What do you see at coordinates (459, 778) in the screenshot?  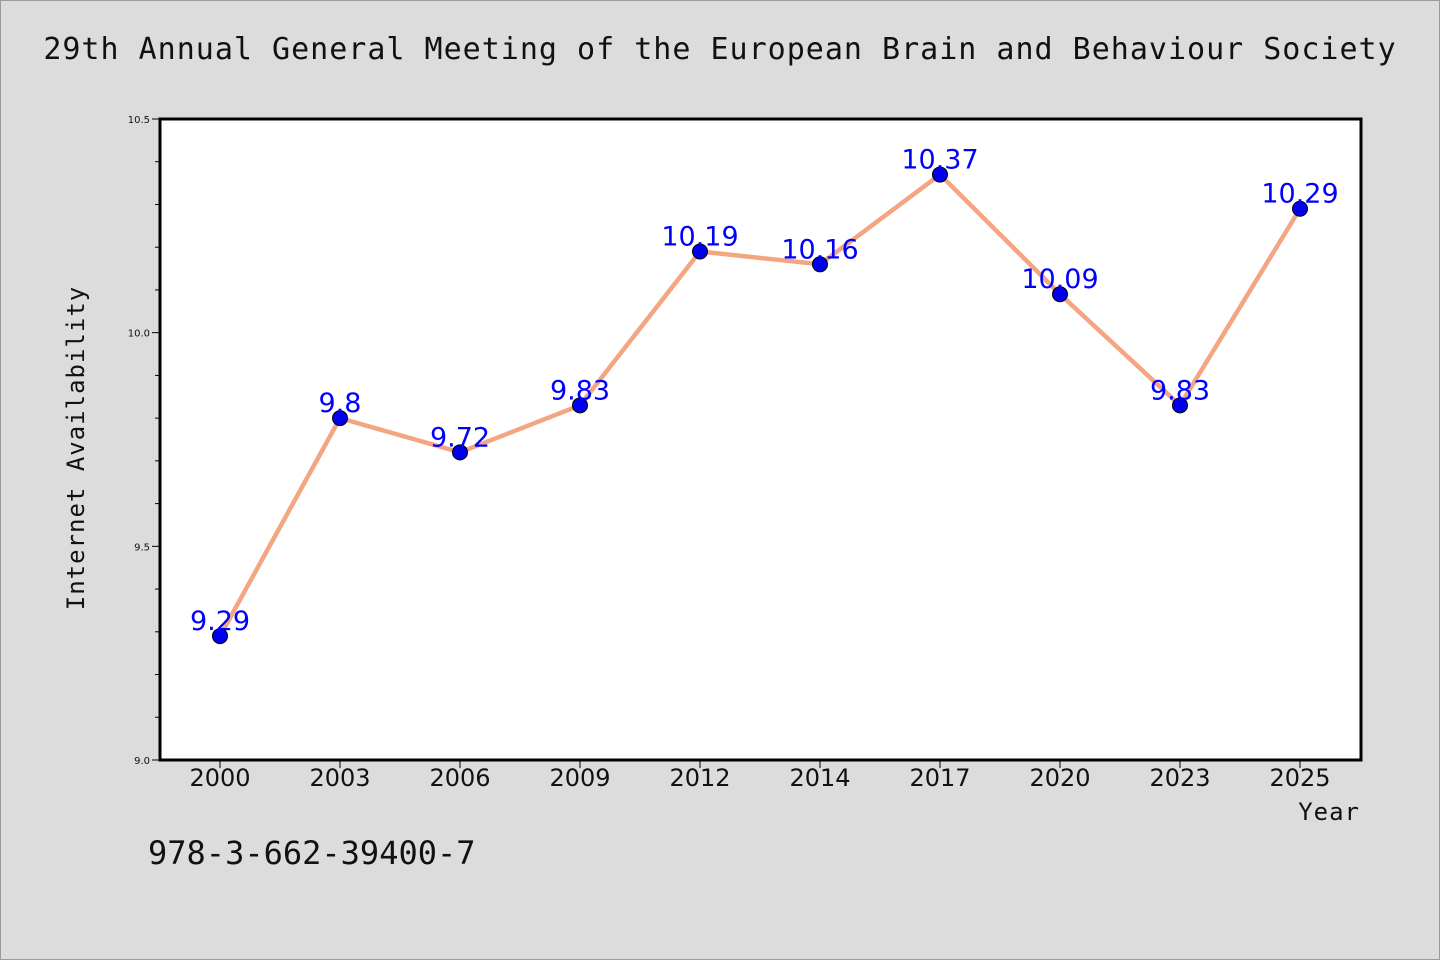 I see `x-tick-label: 2006` at bounding box center [459, 778].